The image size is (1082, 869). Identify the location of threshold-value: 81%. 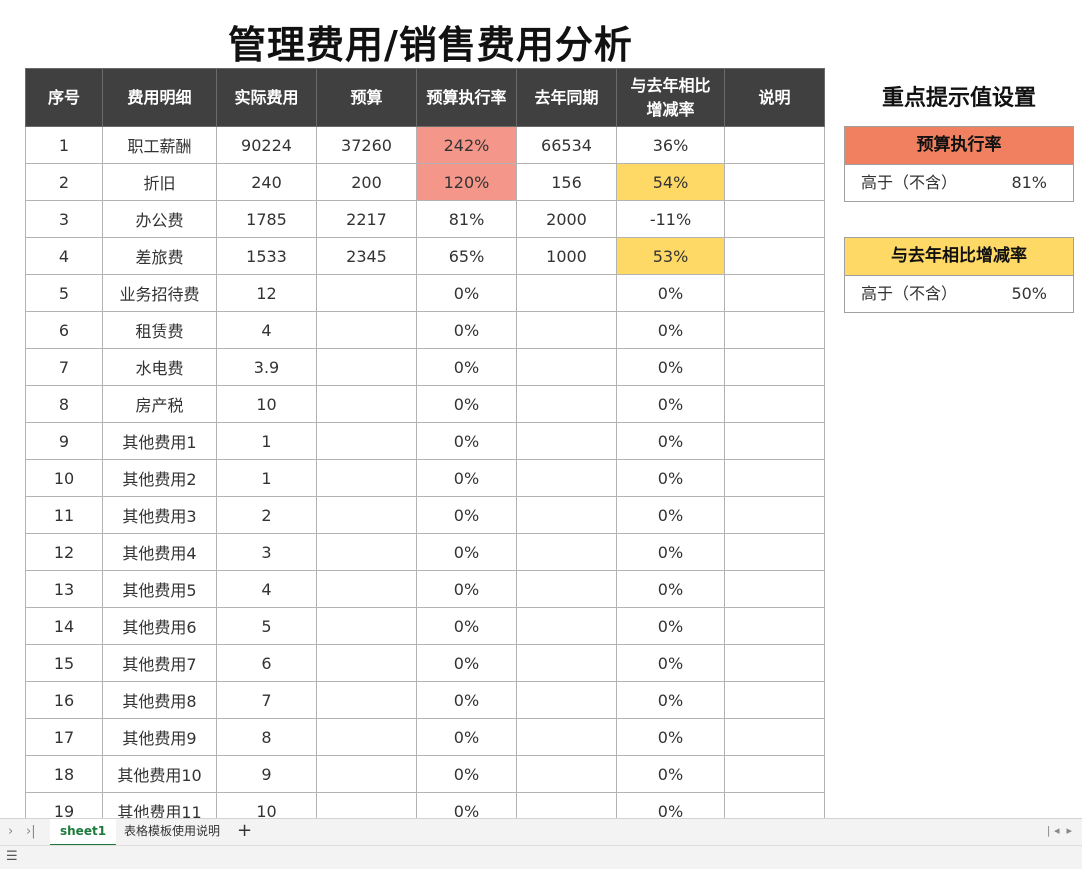
(1029, 182).